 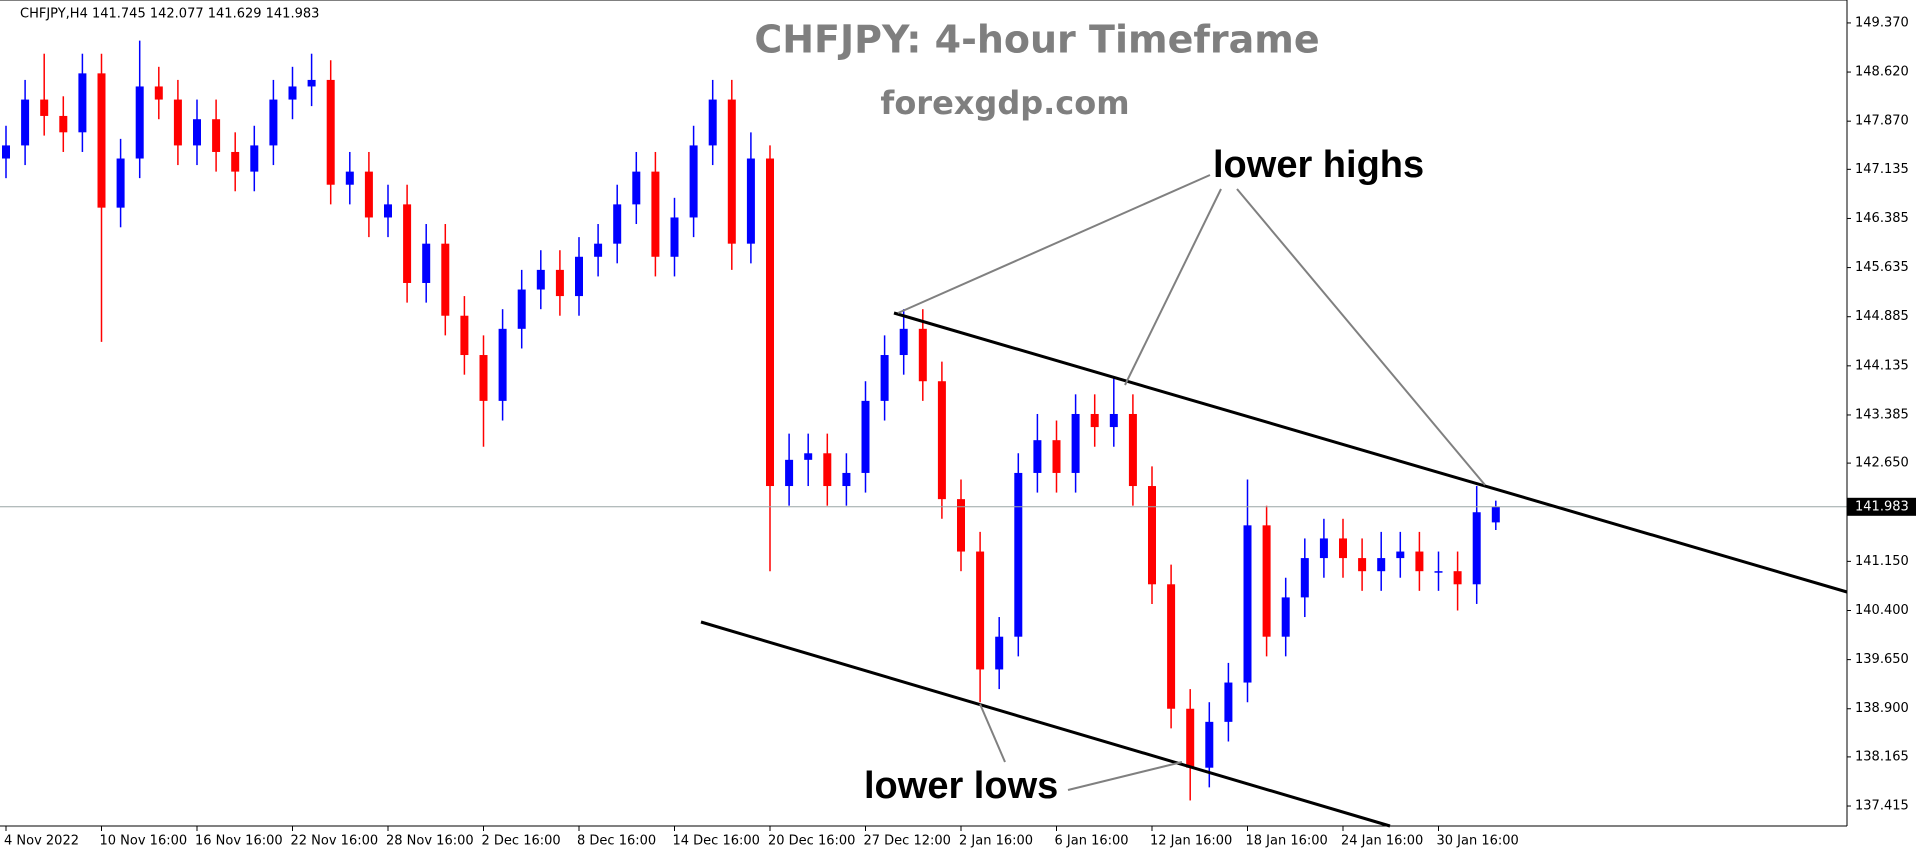 I want to click on y-tick-label: 138.165, so click(x=1882, y=756).